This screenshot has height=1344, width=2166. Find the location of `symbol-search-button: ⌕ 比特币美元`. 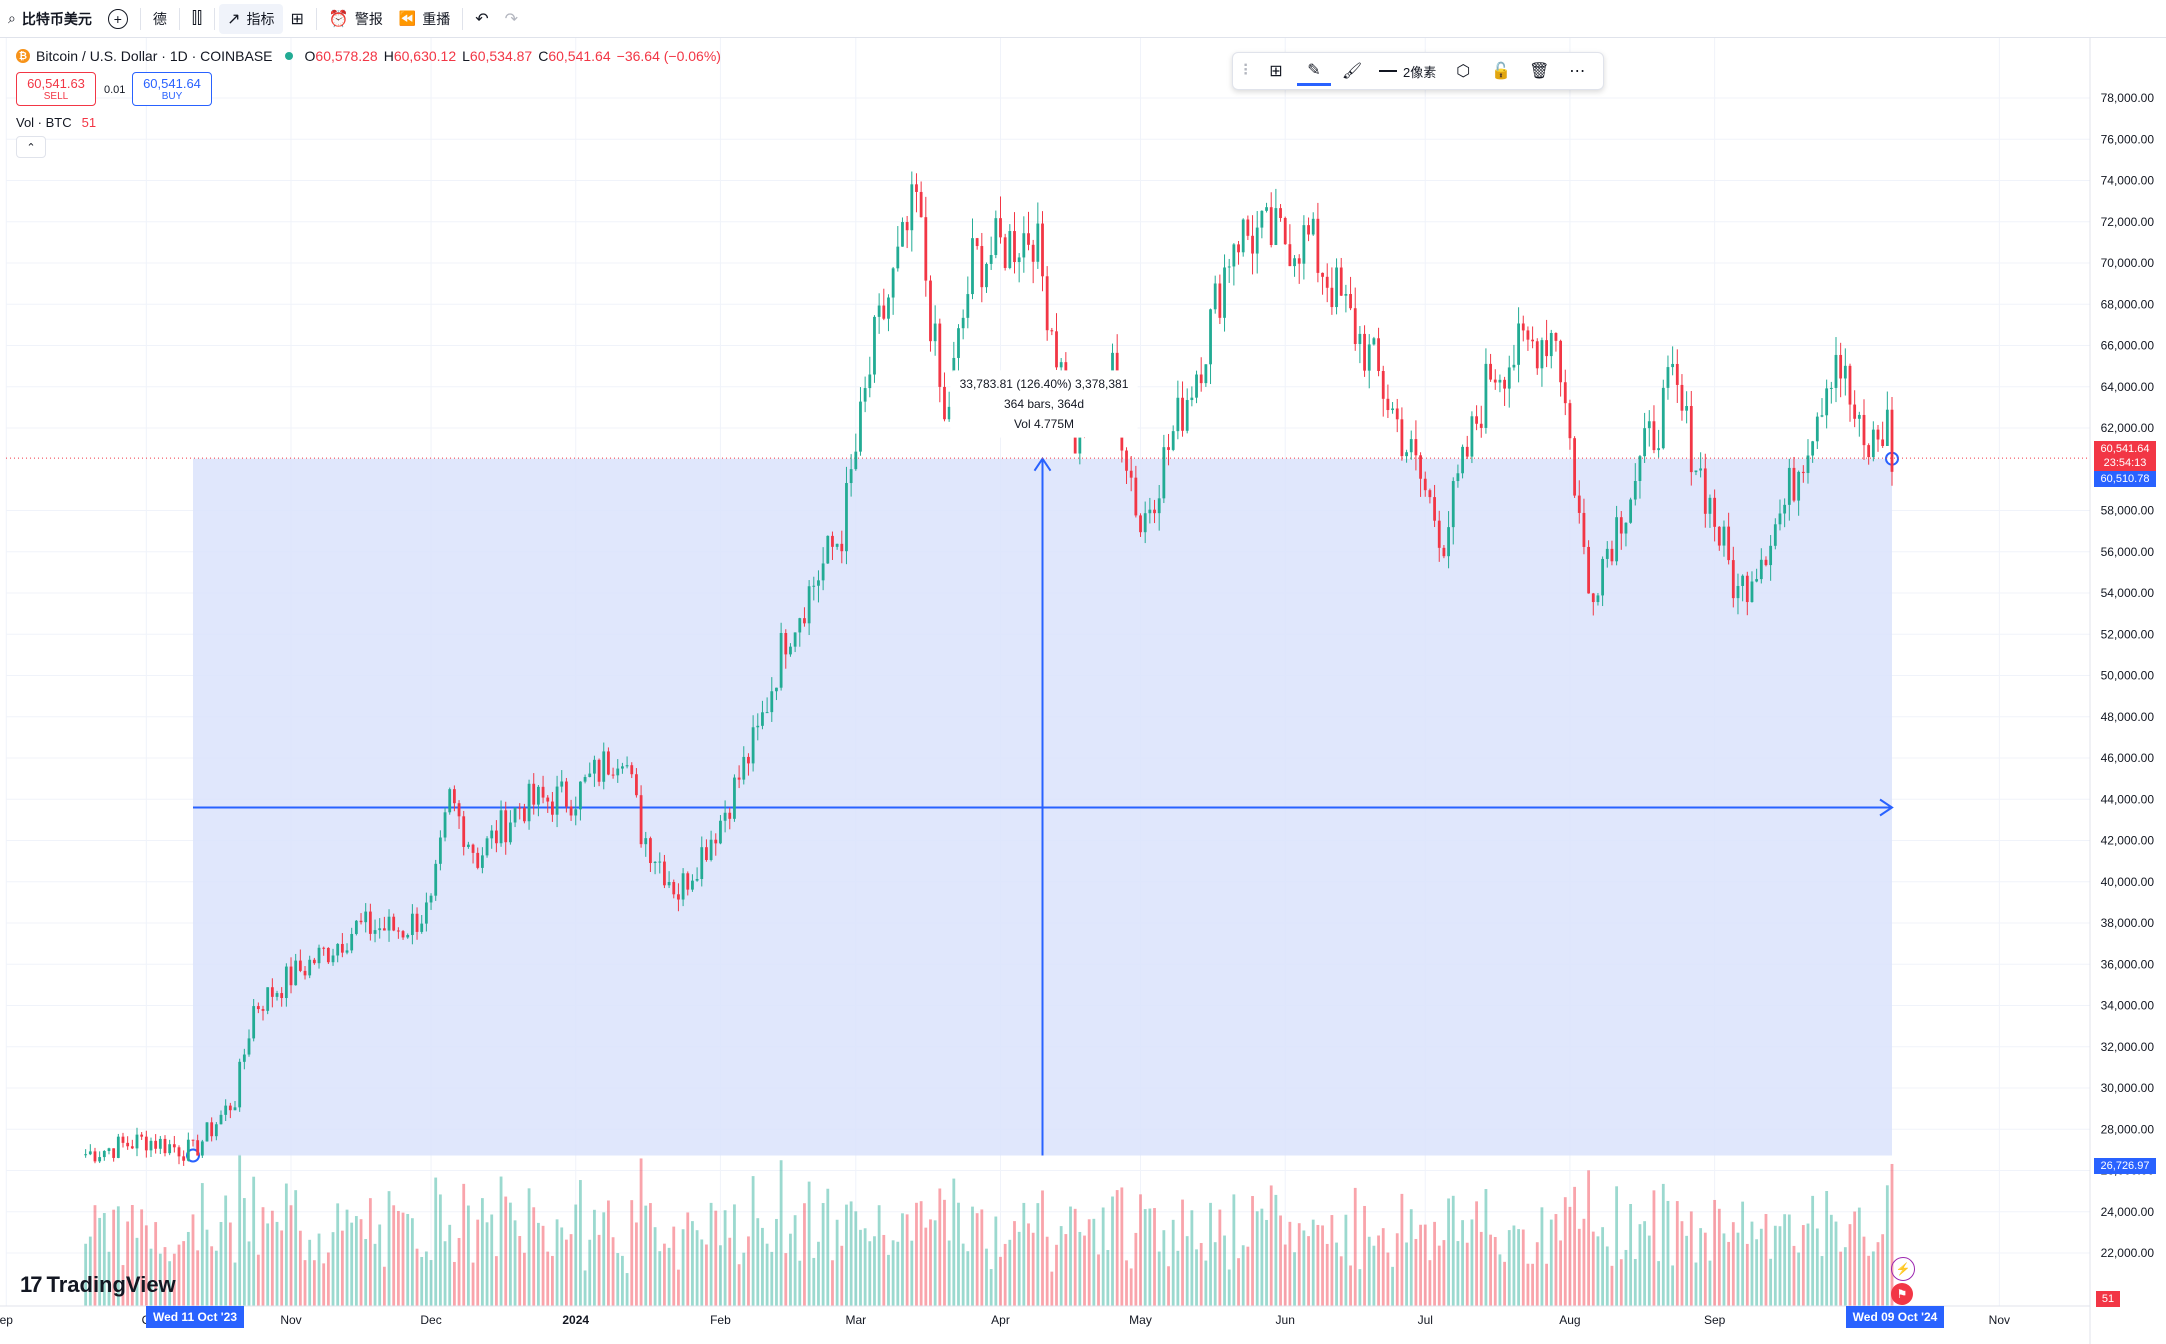

symbol-search-button: ⌕ 比特币美元 is located at coordinates (50, 19).